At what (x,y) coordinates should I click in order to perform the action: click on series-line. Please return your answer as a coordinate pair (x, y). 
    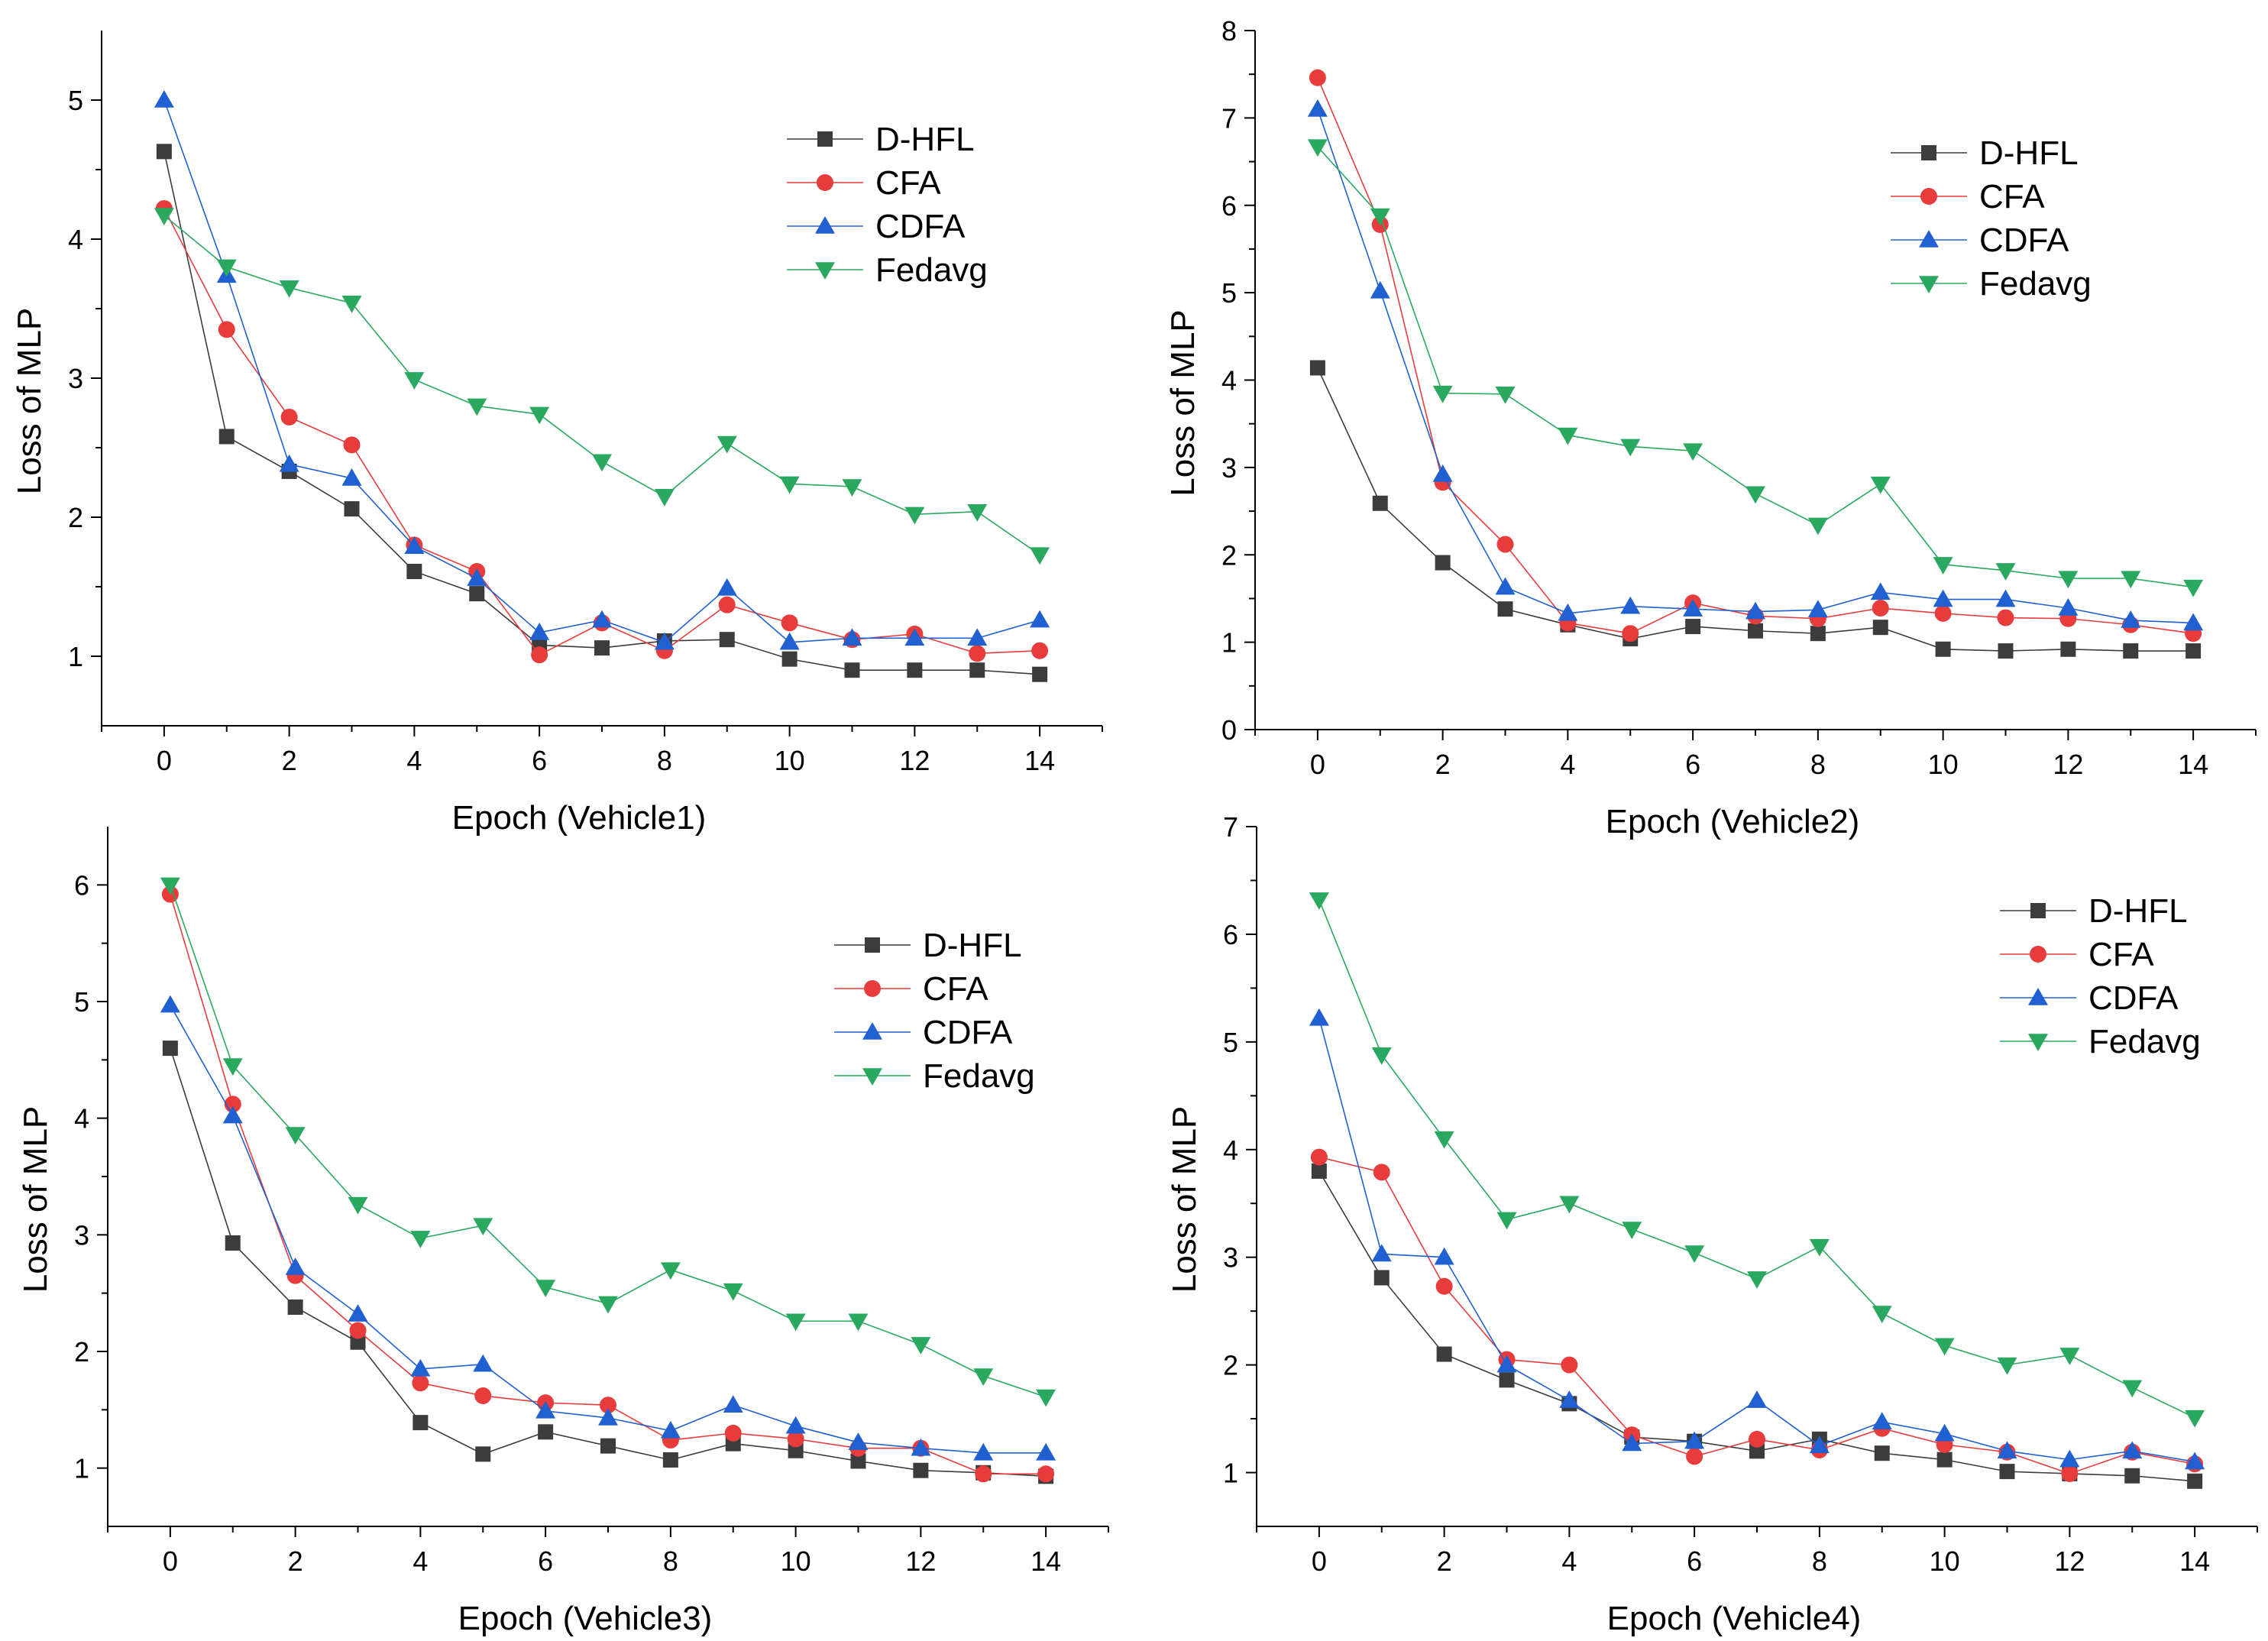
    Looking at the image, I should click on (1756, 1159).